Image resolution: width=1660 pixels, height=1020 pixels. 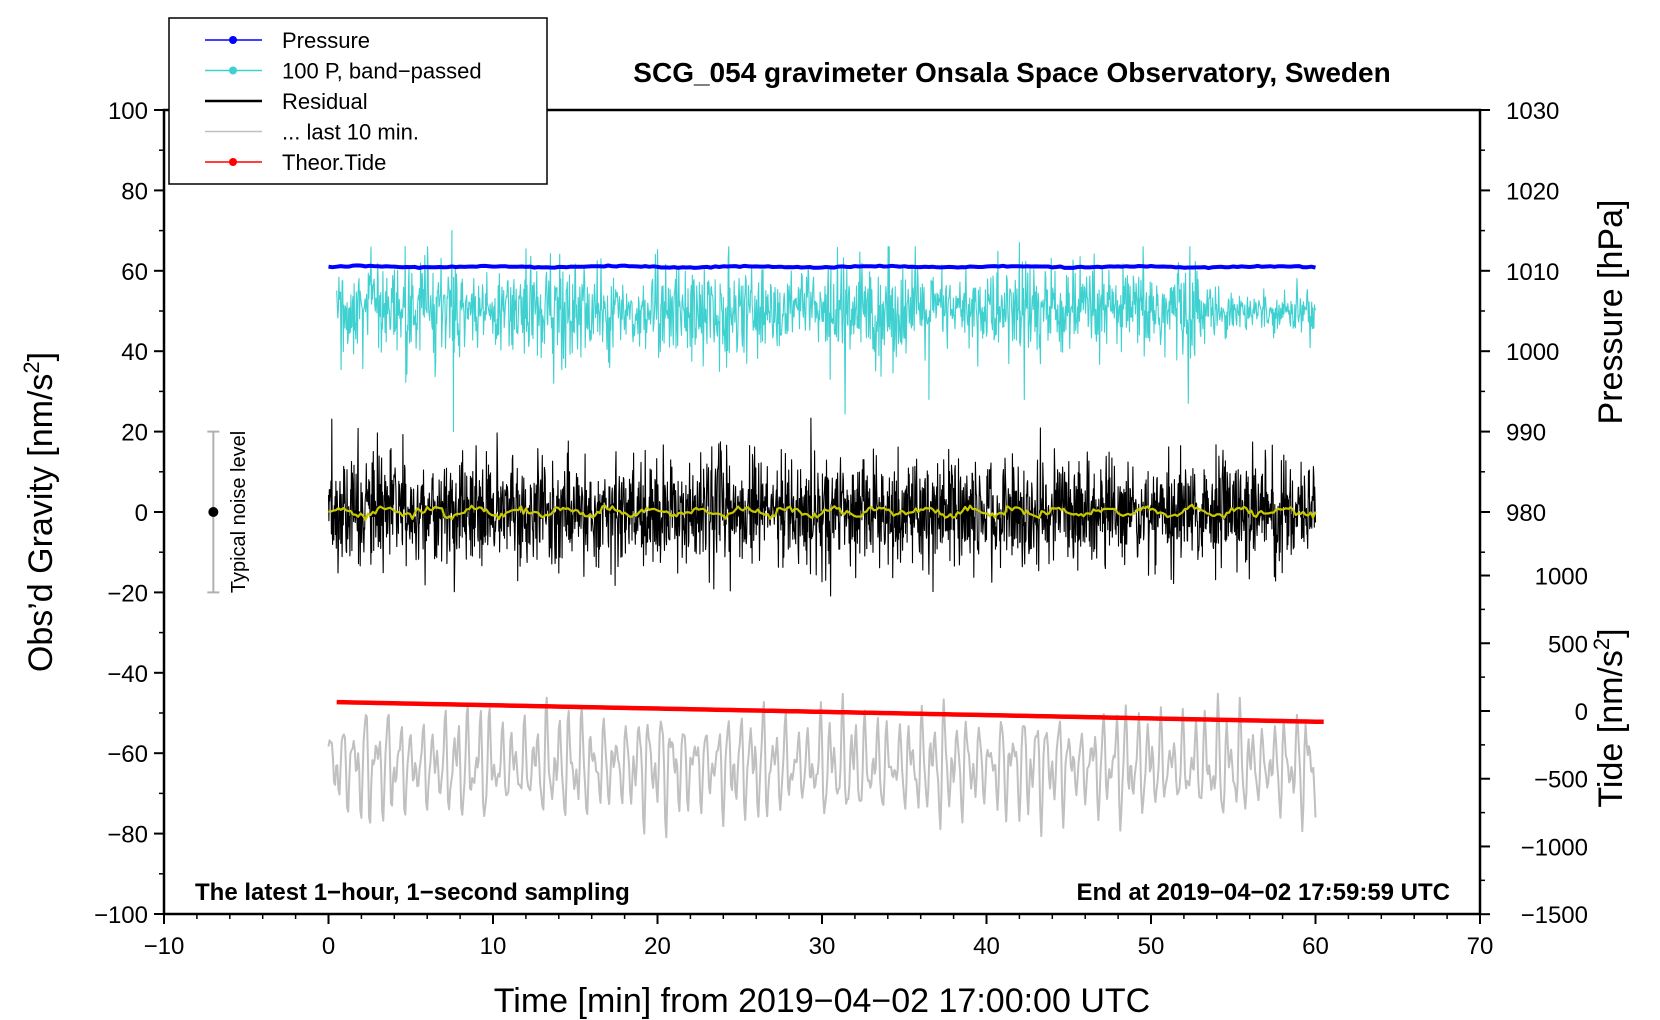 I want to click on x-tick-label: 20, so click(x=657, y=946).